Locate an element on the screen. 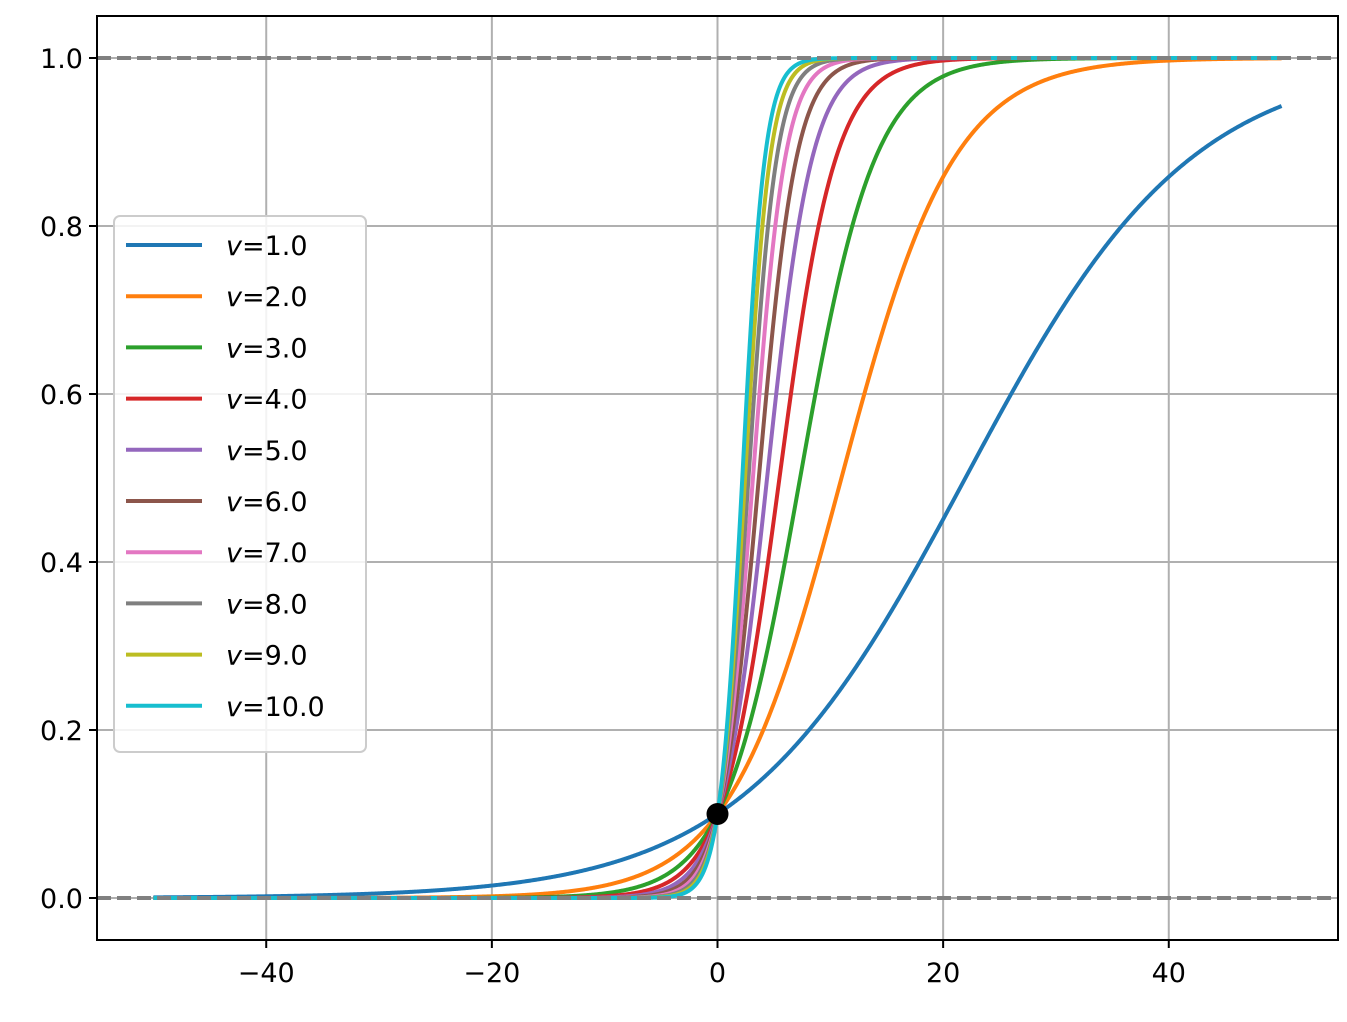 Image resolution: width=1347 pixels, height=1022 pixels. x-tick-label-3: 20 is located at coordinates (943, 973).